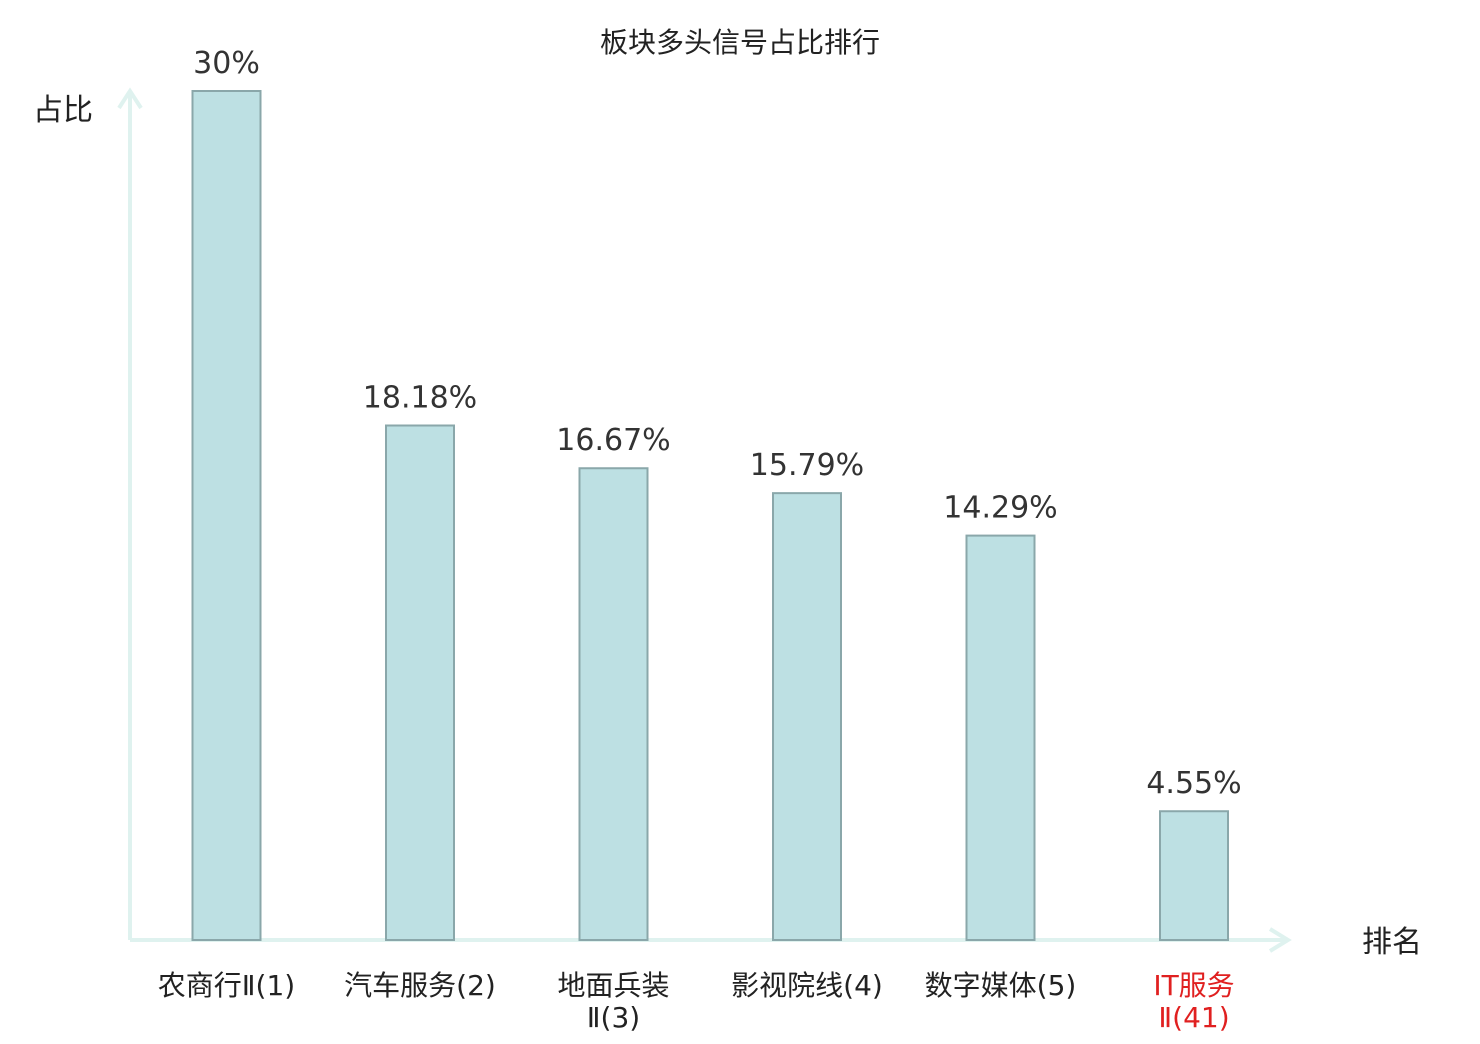 Image resolution: width=1480 pixels, height=1044 pixels. I want to click on category-label-line: 汽车服务(2), so click(420, 985).